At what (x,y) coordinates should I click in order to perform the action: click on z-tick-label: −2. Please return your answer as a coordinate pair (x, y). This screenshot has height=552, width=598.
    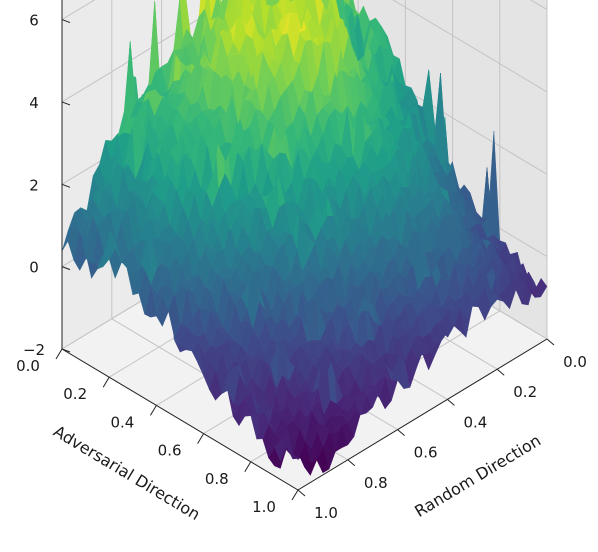
    Looking at the image, I should click on (34, 350).